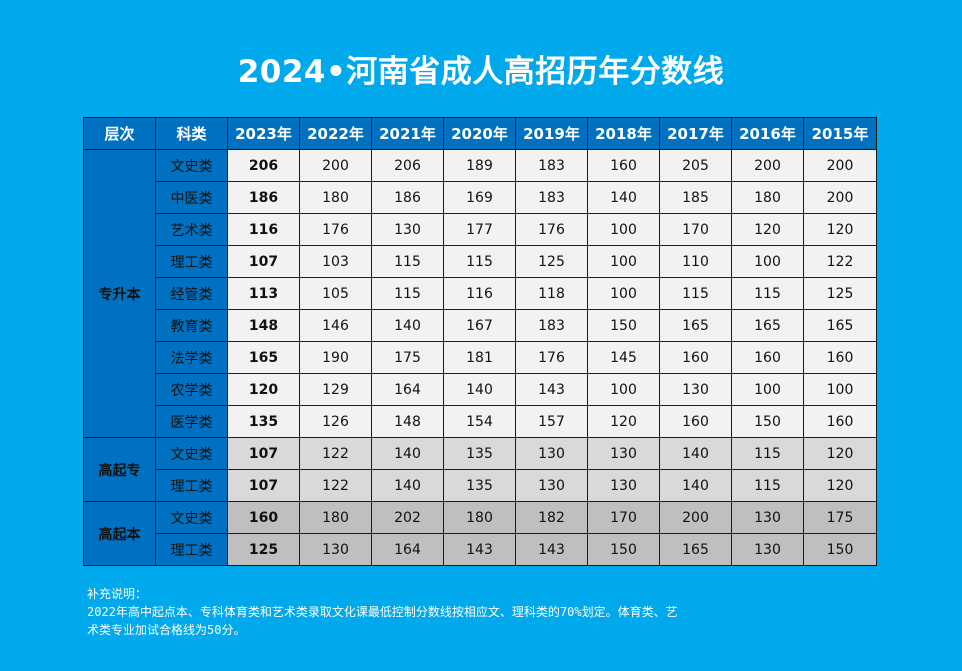  I want to click on score-cell: 183, so click(551, 325).